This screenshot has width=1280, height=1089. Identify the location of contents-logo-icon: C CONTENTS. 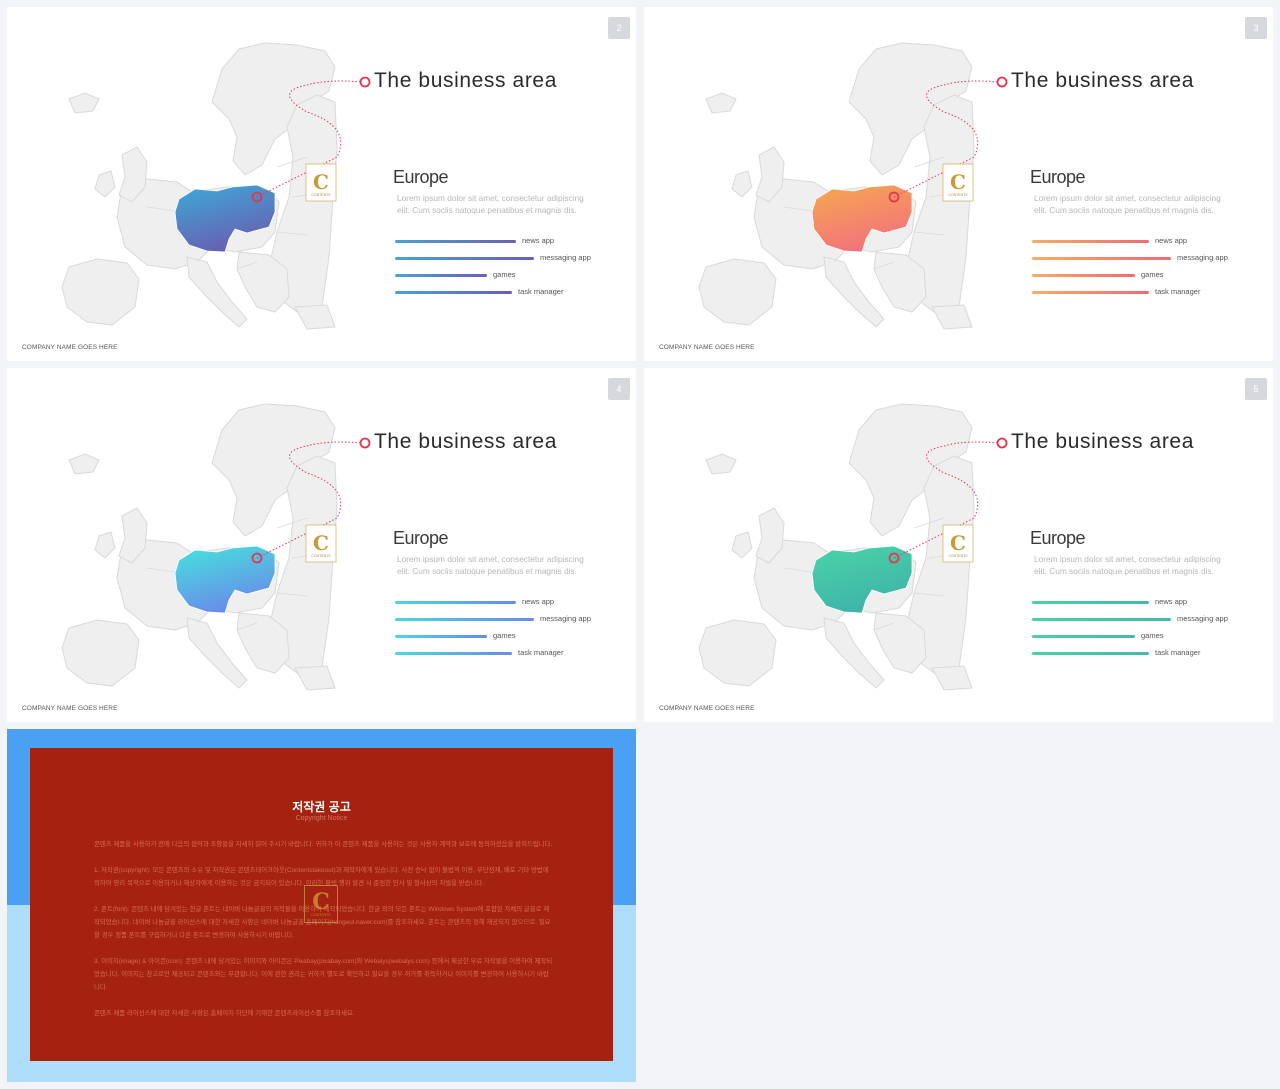
(321, 904).